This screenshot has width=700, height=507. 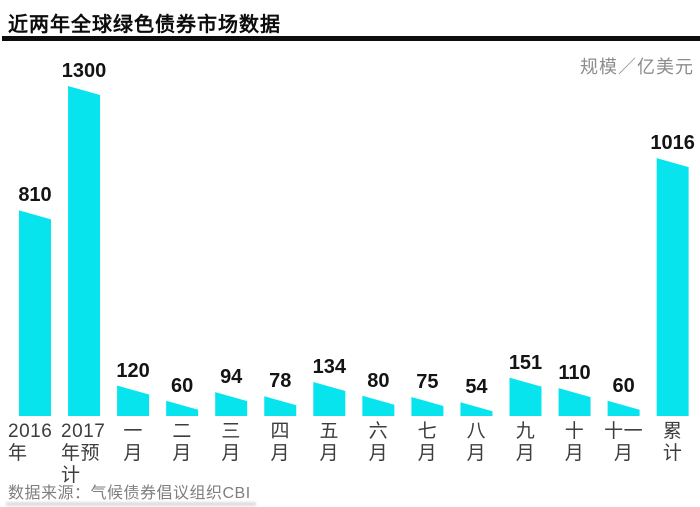 What do you see at coordinates (476, 431) in the screenshot?
I see `x-axis-label-line: 八` at bounding box center [476, 431].